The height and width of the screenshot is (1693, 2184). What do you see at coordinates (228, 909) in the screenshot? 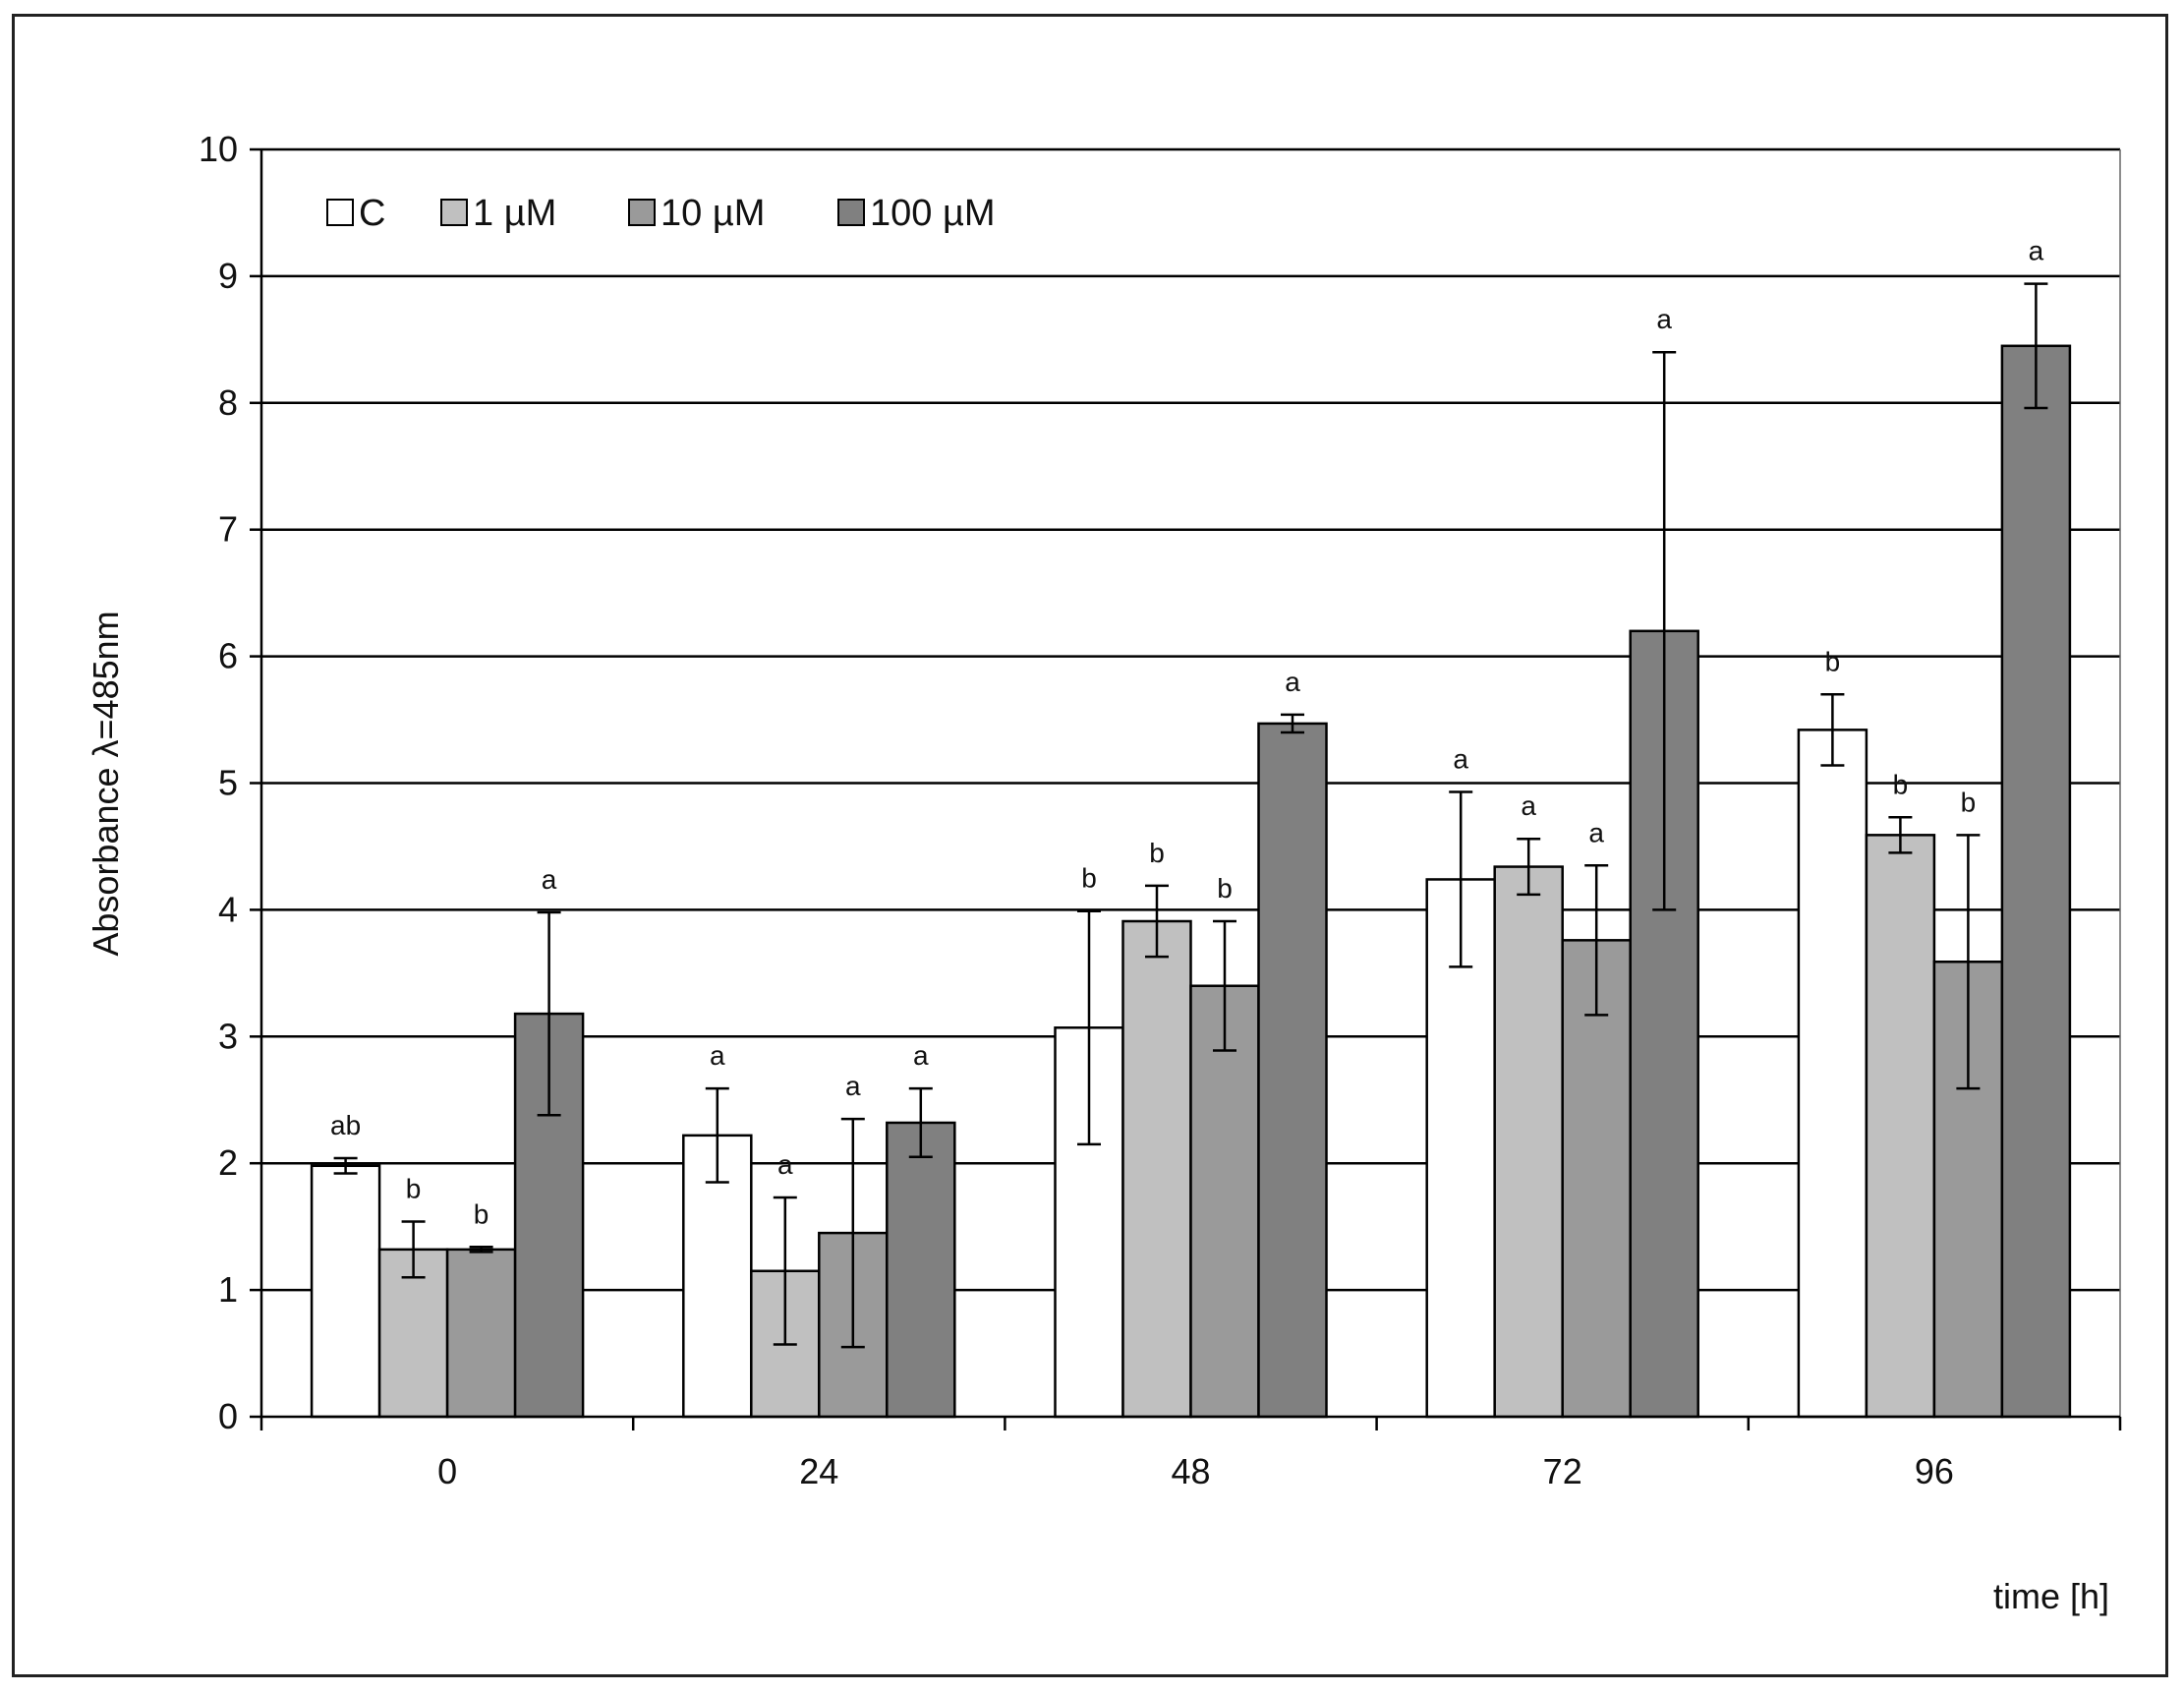
I see `y-tick-label: 4` at bounding box center [228, 909].